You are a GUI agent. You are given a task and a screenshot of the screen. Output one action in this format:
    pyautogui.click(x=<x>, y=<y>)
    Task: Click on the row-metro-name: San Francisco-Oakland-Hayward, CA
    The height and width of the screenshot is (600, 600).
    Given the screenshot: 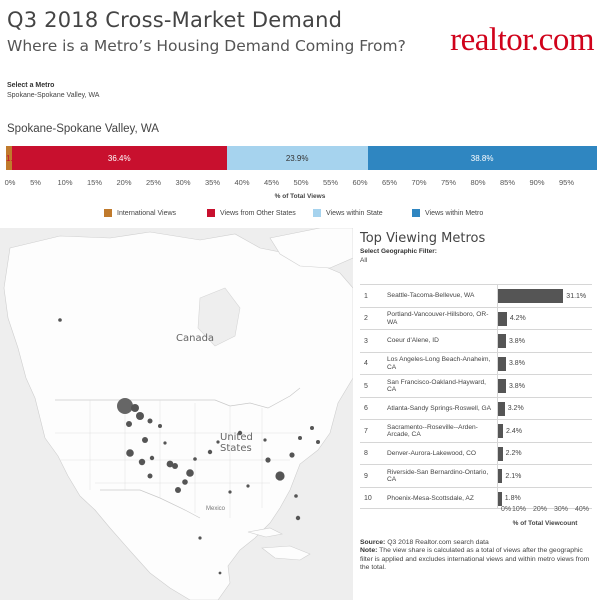 What is the action you would take?
    pyautogui.click(x=436, y=386)
    